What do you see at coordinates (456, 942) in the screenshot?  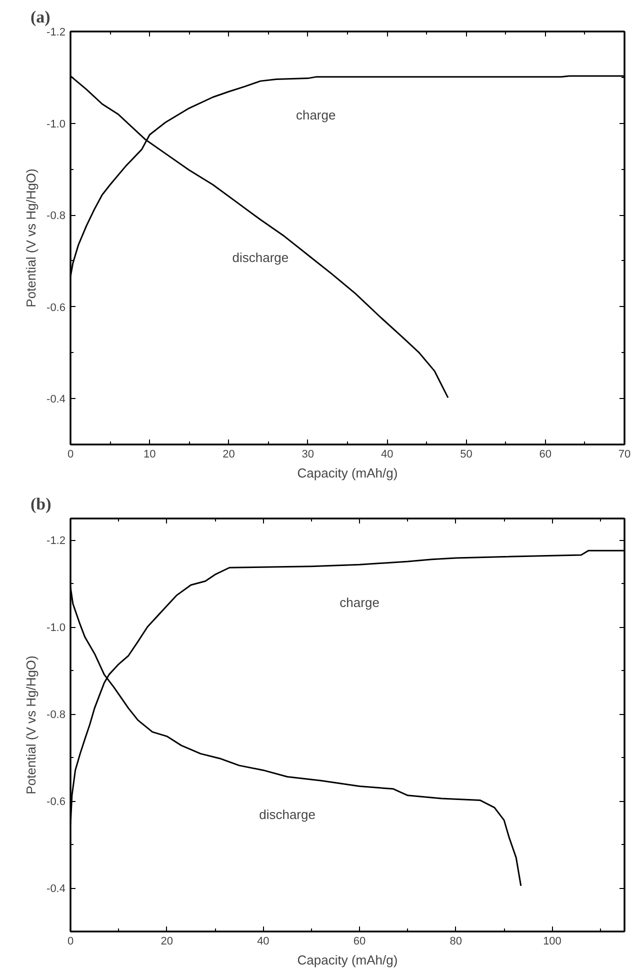 I see `x-tick-label: 80` at bounding box center [456, 942].